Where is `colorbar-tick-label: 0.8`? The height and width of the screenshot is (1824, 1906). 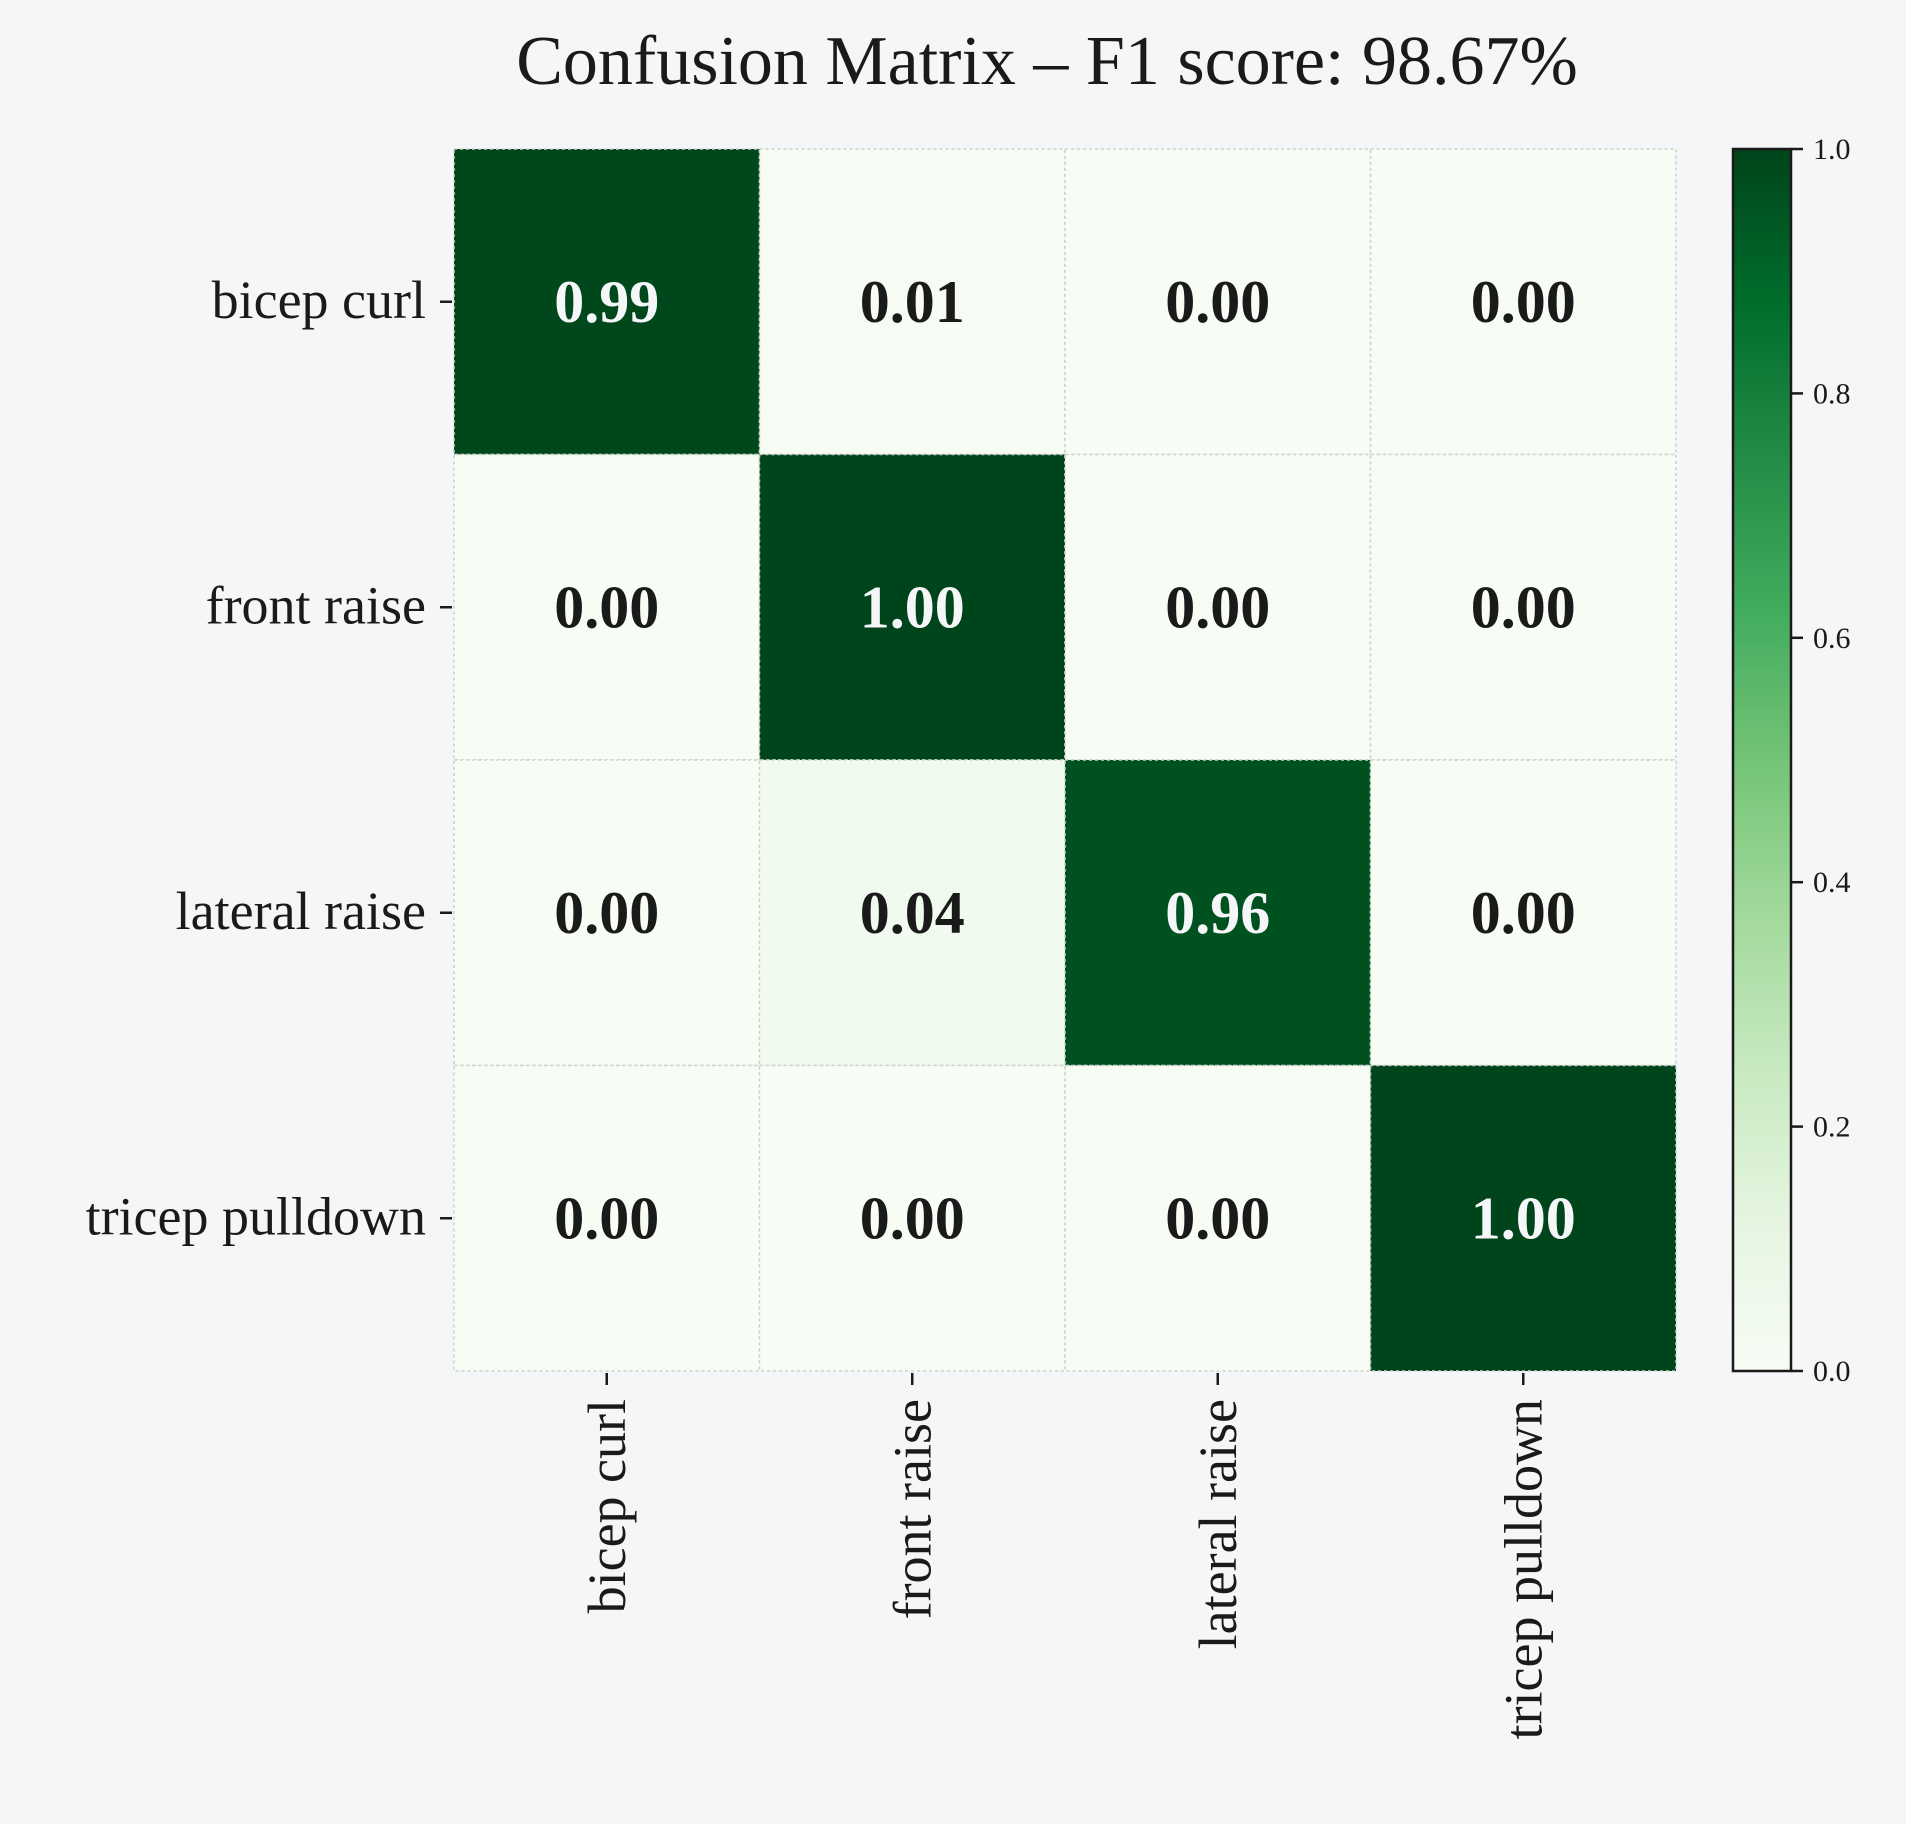
colorbar-tick-label: 0.8 is located at coordinates (1832, 393).